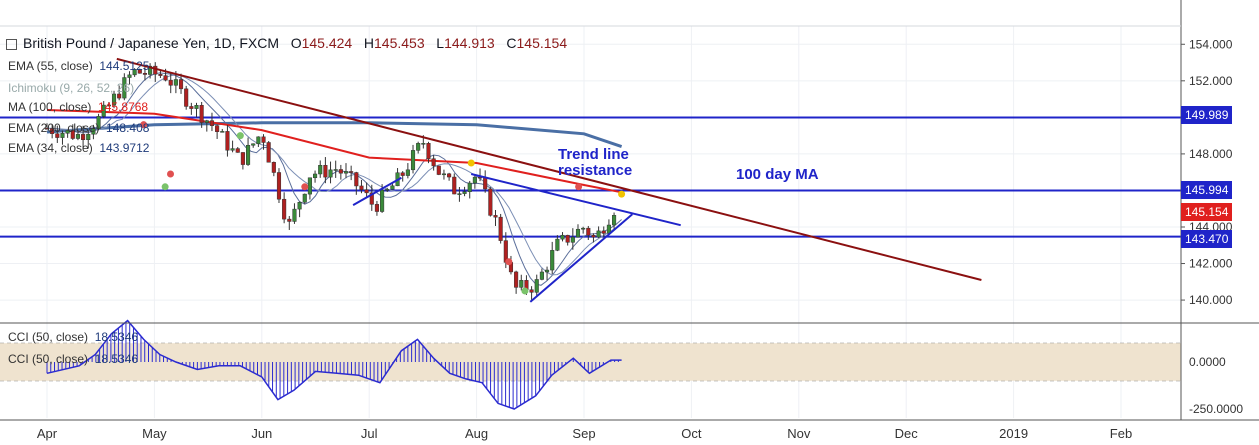 This screenshot has height=445, width=1259. I want to click on symbol-title: British Pound / Japanese Yen, 1D, FXCM, so click(151, 43).